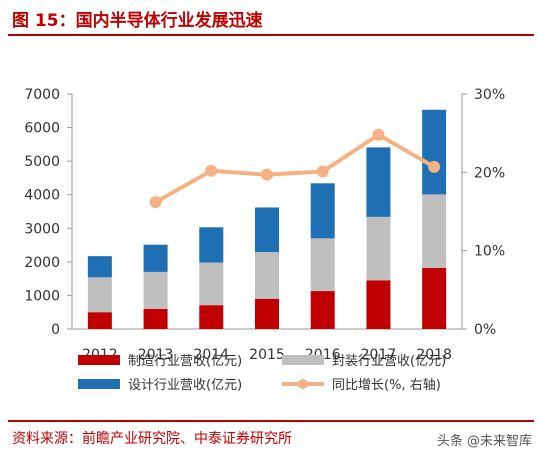 Image resolution: width=542 pixels, height=458 pixels. Describe the element at coordinates (99, 360) in the screenshot. I see `legend-swatch-manufacturing` at that location.